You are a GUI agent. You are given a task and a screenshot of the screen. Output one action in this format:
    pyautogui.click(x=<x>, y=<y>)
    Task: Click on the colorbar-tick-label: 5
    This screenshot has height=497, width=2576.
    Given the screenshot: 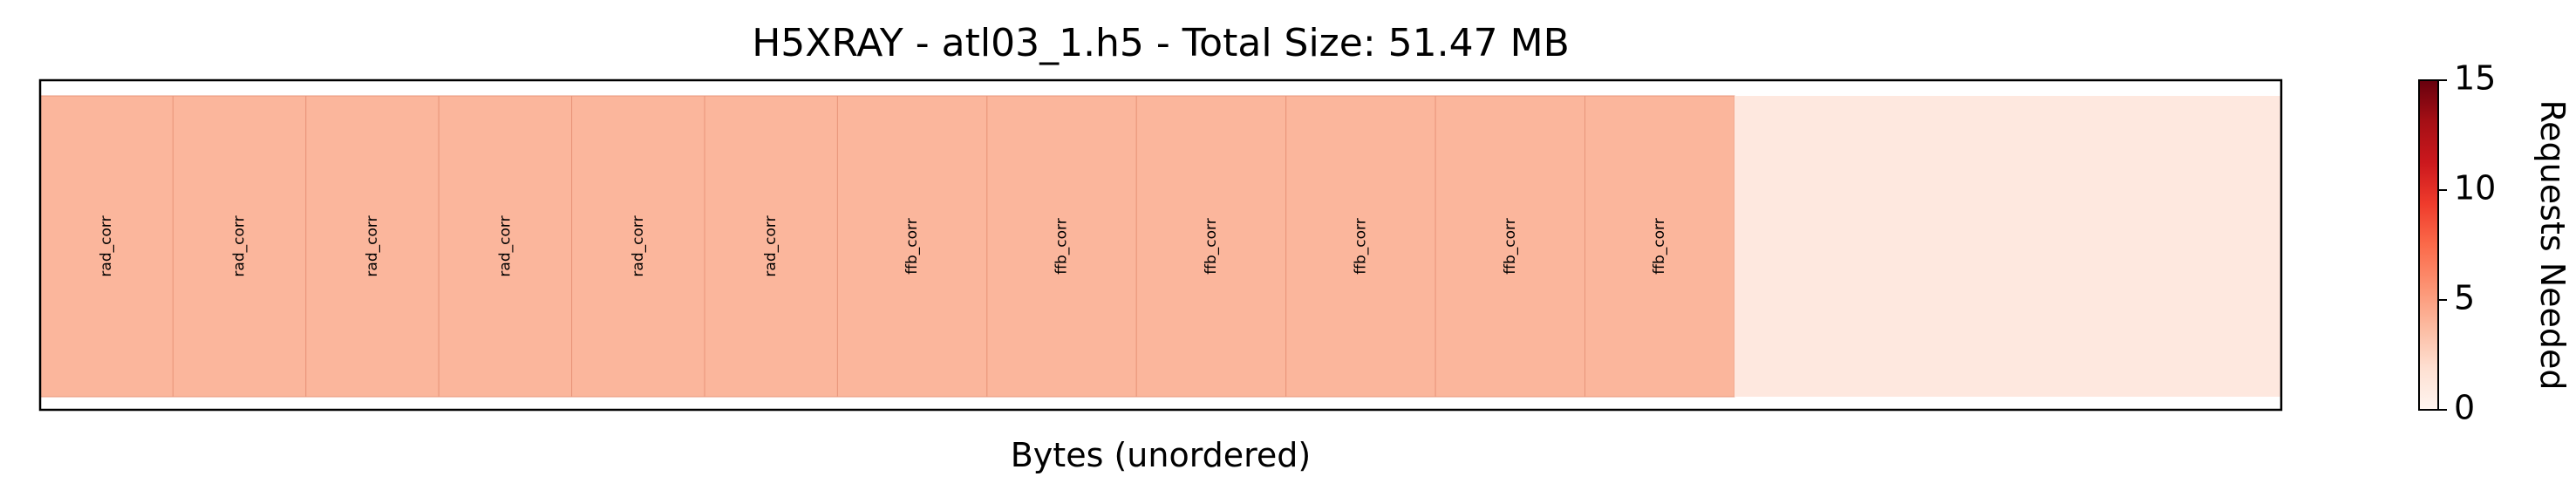 What is the action you would take?
    pyautogui.click(x=2465, y=298)
    